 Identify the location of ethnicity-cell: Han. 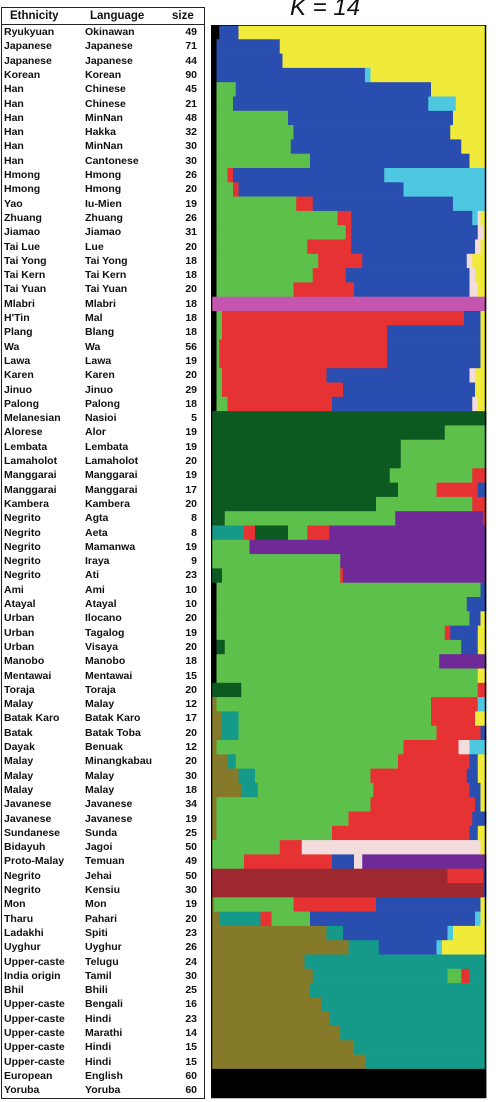
(14, 160).